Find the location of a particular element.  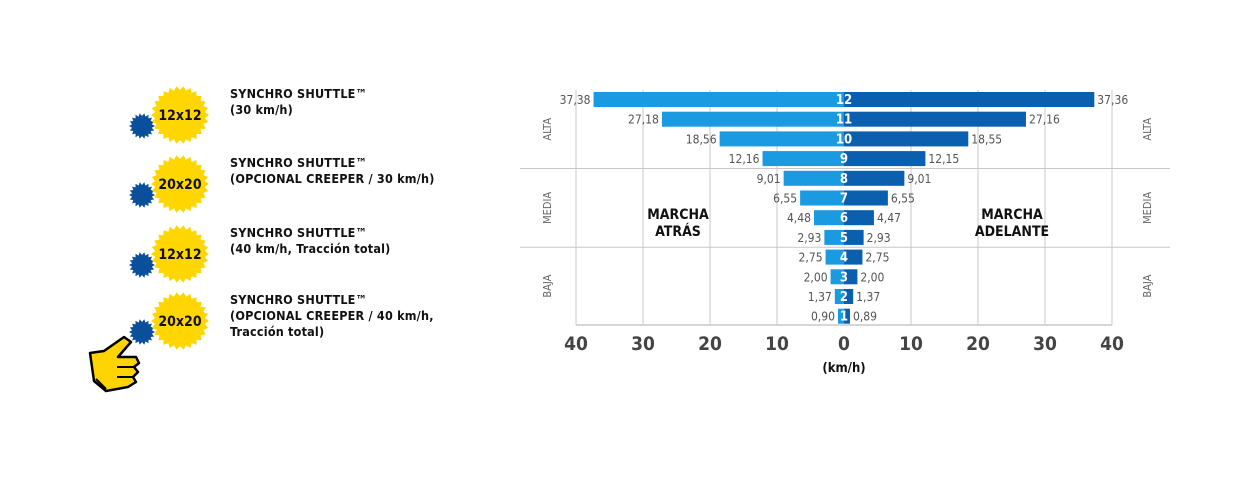

gear-label: 9 is located at coordinates (844, 159).